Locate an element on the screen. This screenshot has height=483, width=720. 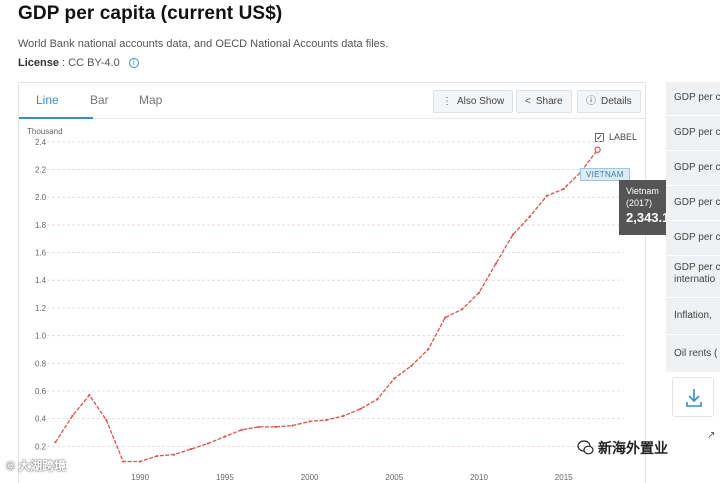
watermark-left: © 大湖跨境 is located at coordinates (36, 466).